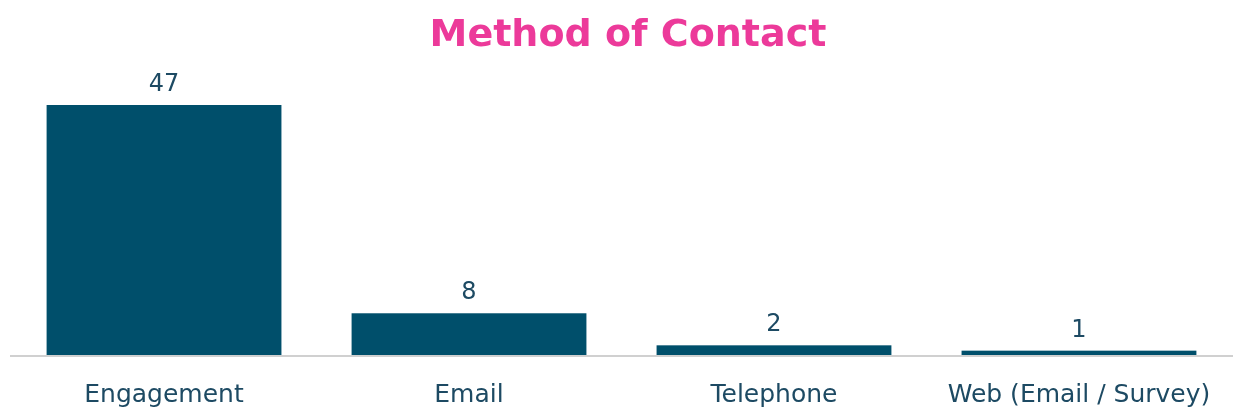 The width and height of the screenshot is (1233, 408). I want to click on data-label: 1, so click(1079, 328).